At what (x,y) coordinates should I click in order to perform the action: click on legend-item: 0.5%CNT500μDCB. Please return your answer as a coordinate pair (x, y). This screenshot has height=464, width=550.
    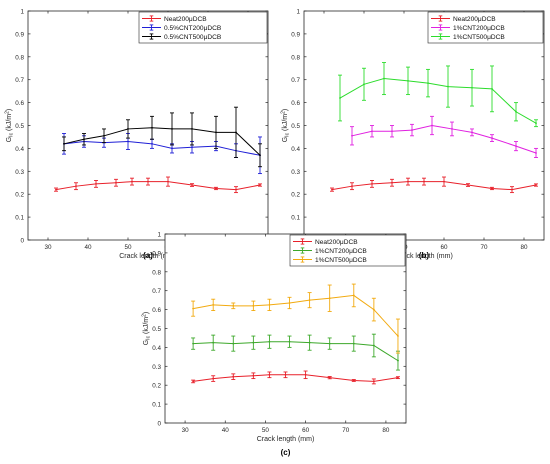
    Looking at the image, I should click on (182, 37).